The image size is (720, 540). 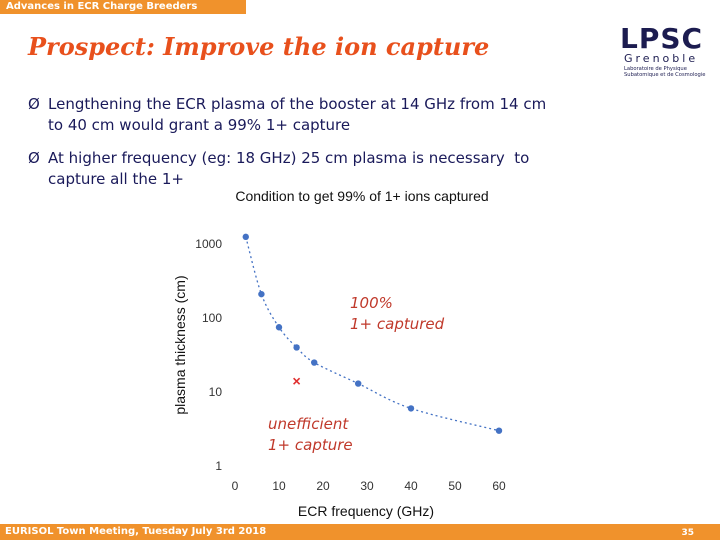 I want to click on logo-line-2: Subatomique et de Cosmologie, so click(x=664, y=75).